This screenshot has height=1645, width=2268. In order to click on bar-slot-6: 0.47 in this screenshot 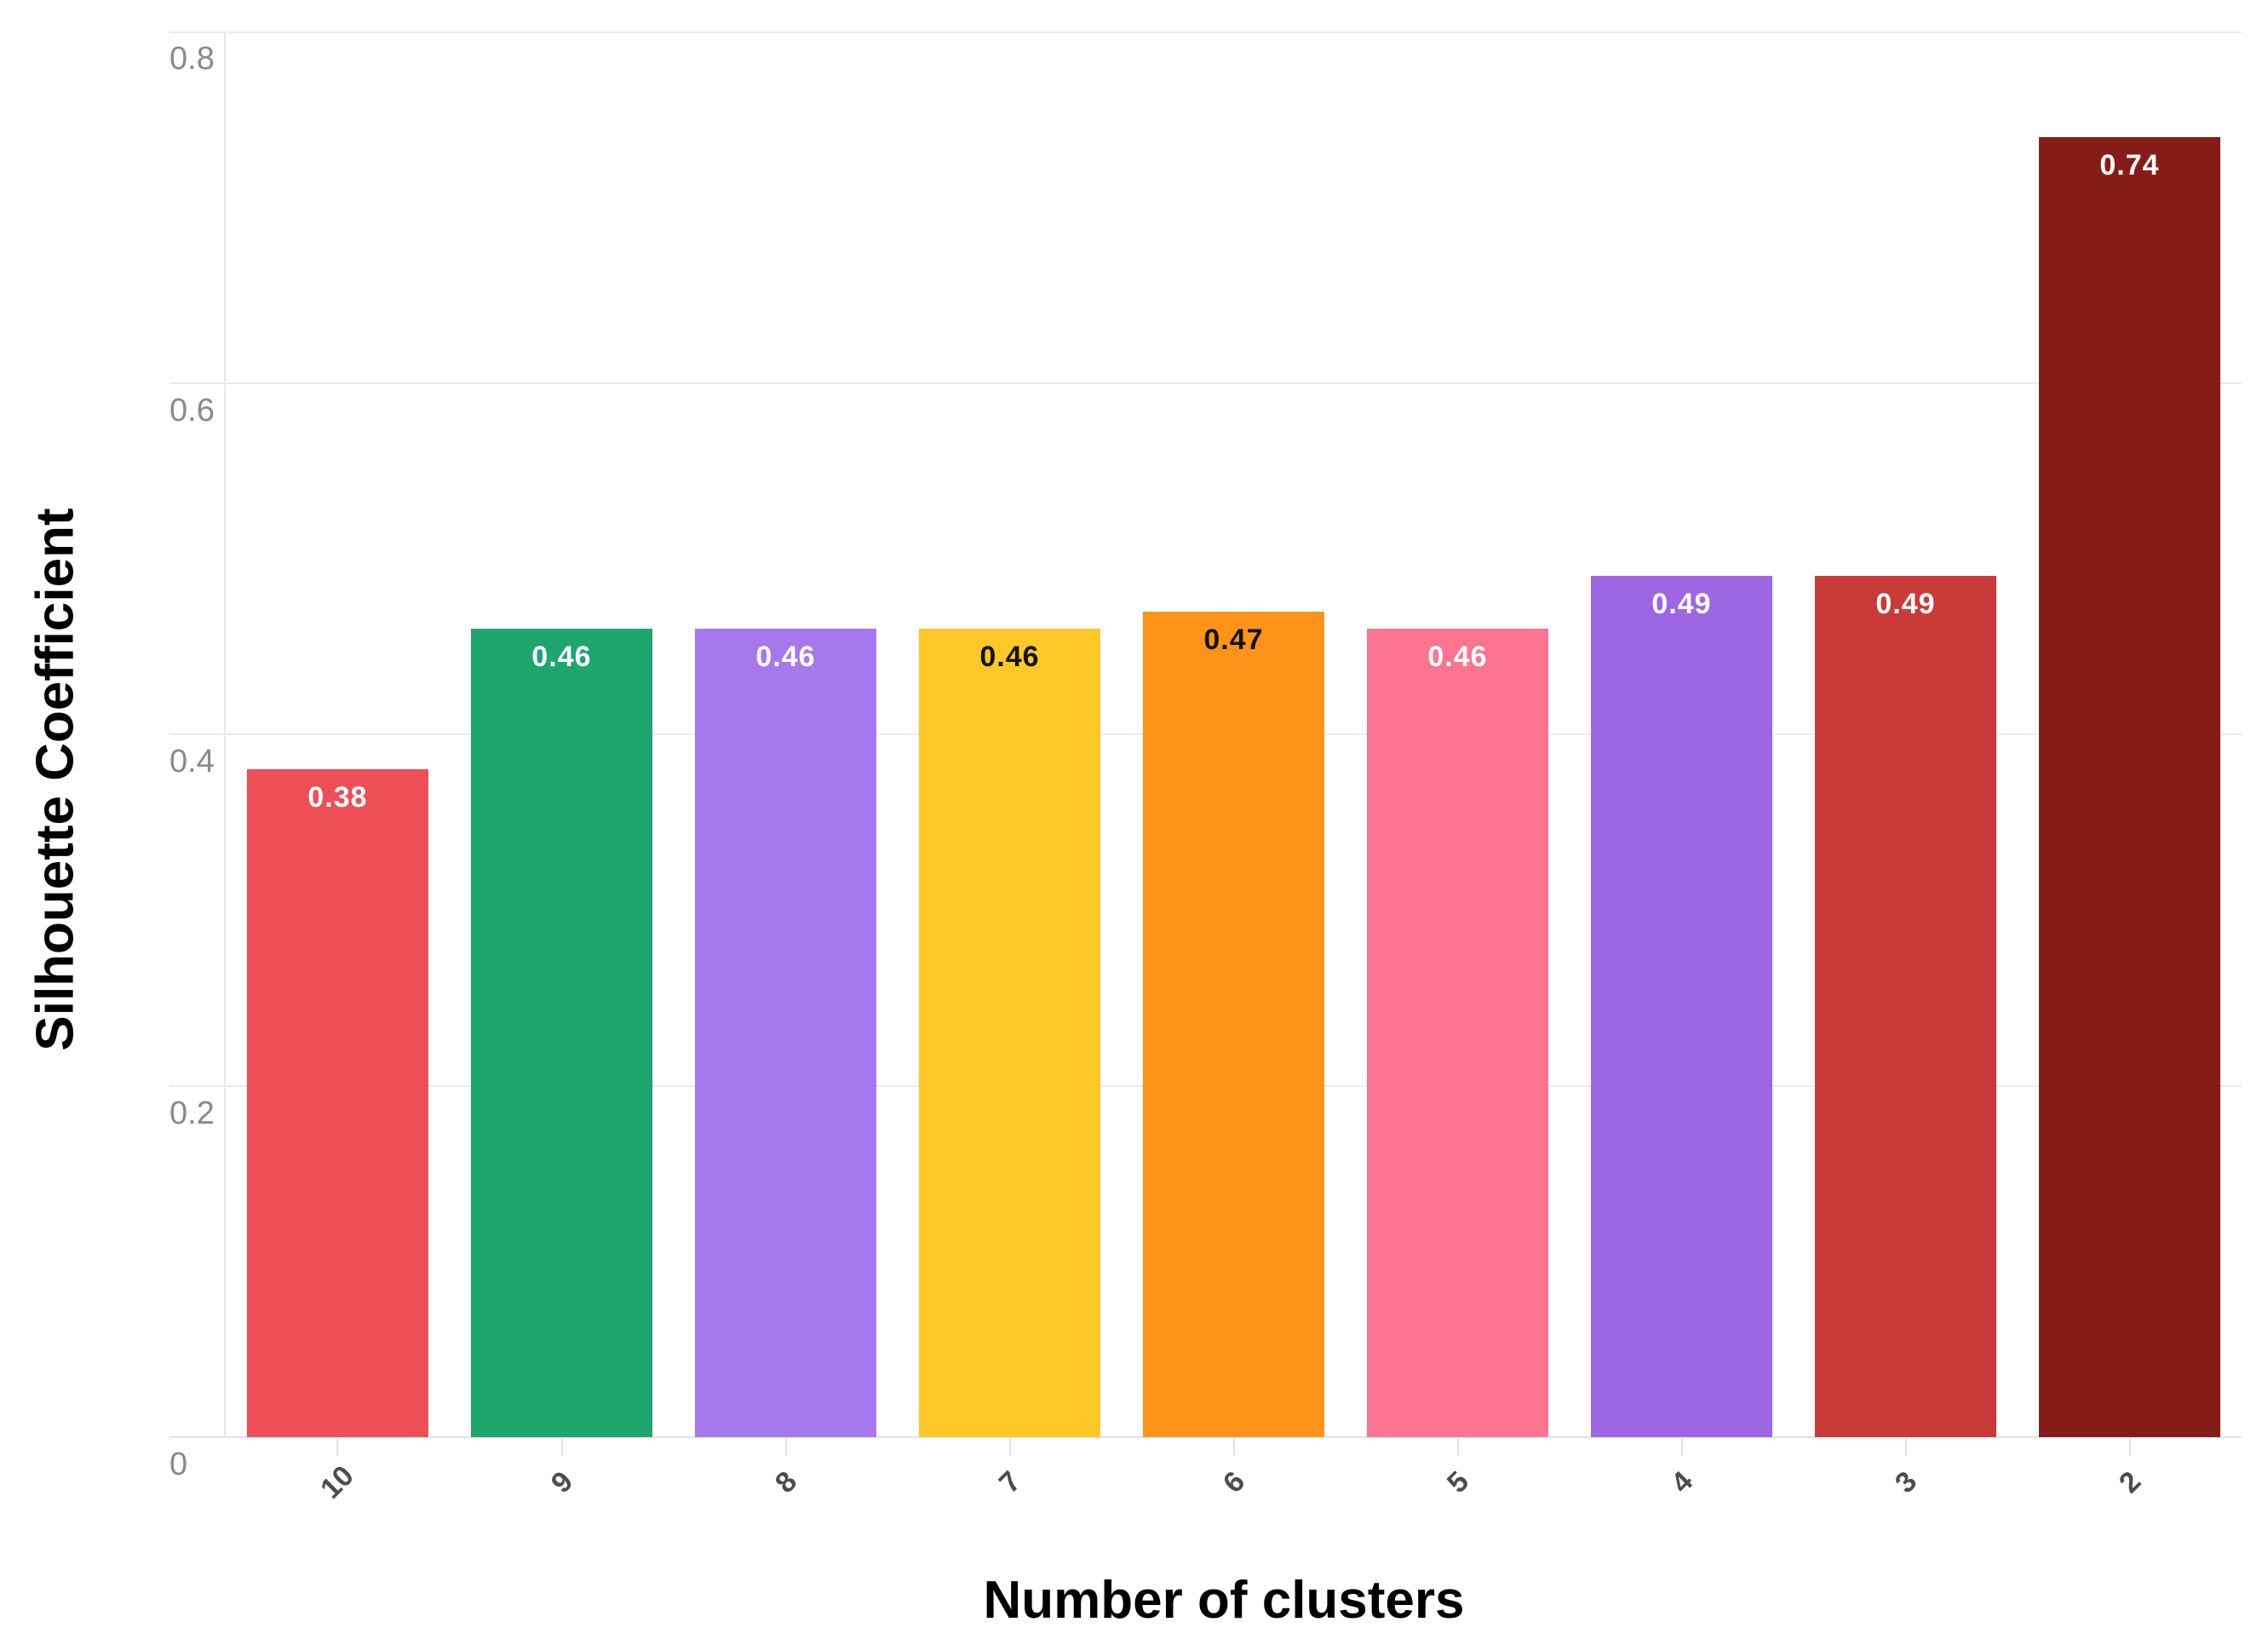, I will do `click(1234, 734)`.